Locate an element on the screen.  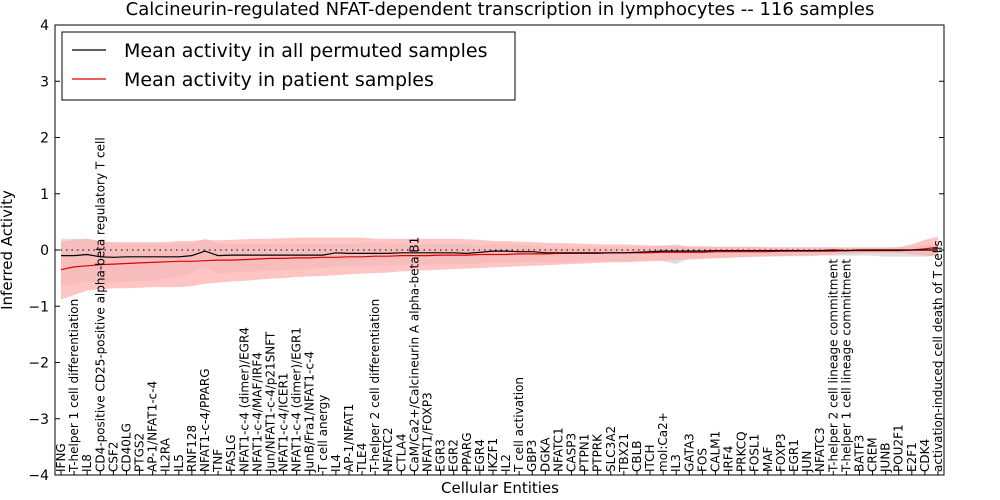
category-label: SLC3A2 is located at coordinates (611, 449).